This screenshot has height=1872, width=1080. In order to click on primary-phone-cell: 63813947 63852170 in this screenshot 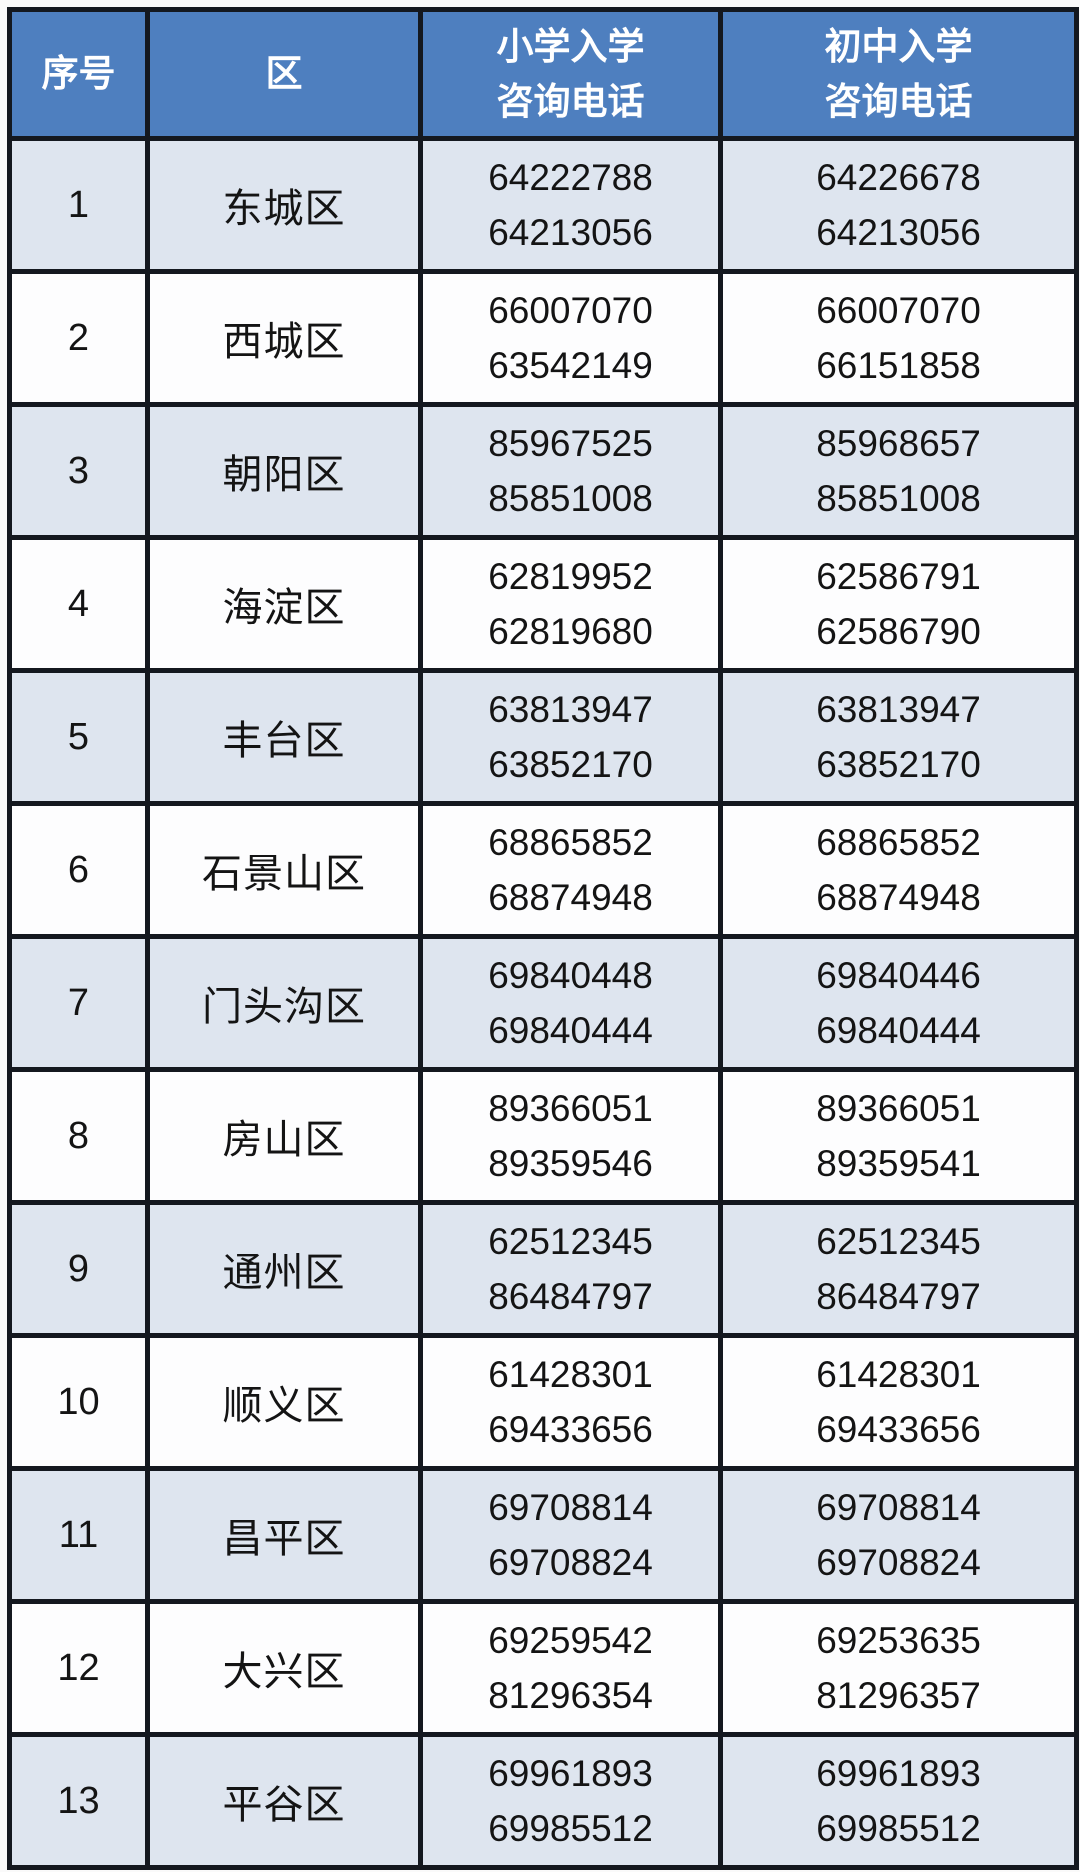, I will do `click(570, 737)`.